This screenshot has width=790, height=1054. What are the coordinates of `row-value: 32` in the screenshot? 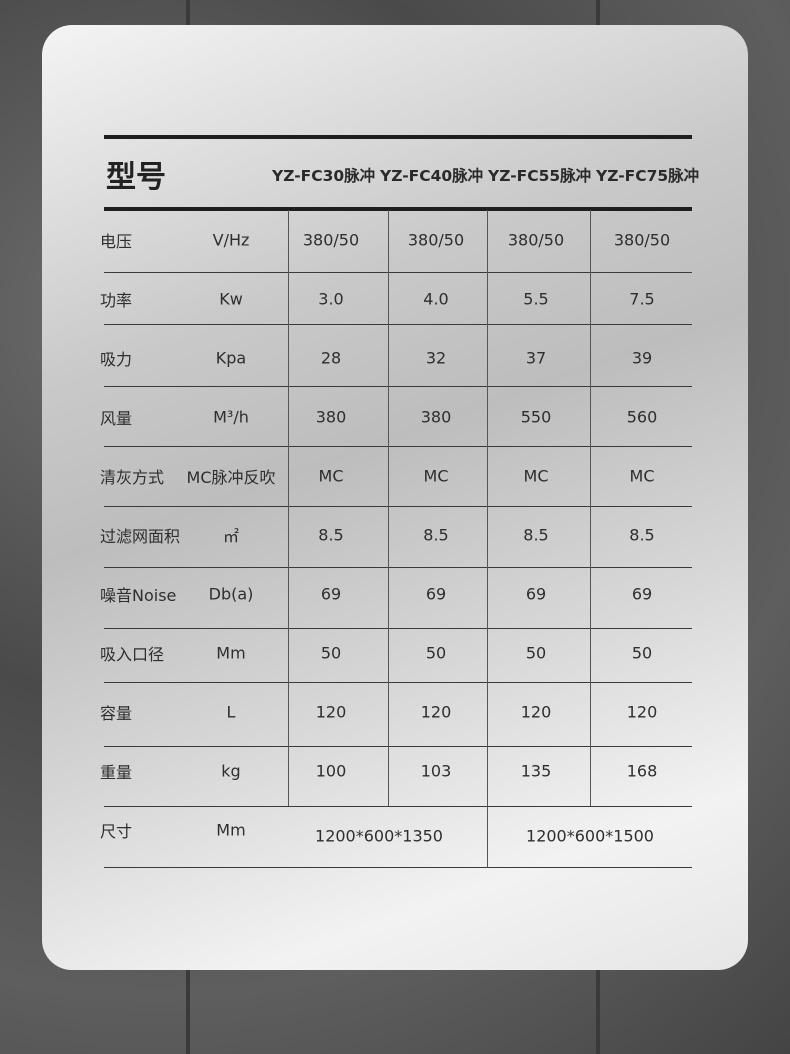 It's located at (436, 358).